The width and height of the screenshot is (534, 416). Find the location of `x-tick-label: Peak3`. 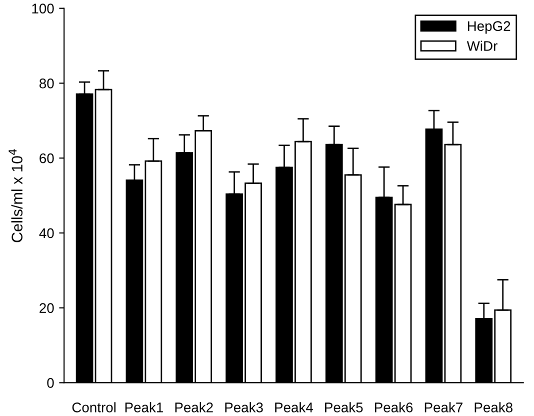

x-tick-label: Peak3 is located at coordinates (244, 407).